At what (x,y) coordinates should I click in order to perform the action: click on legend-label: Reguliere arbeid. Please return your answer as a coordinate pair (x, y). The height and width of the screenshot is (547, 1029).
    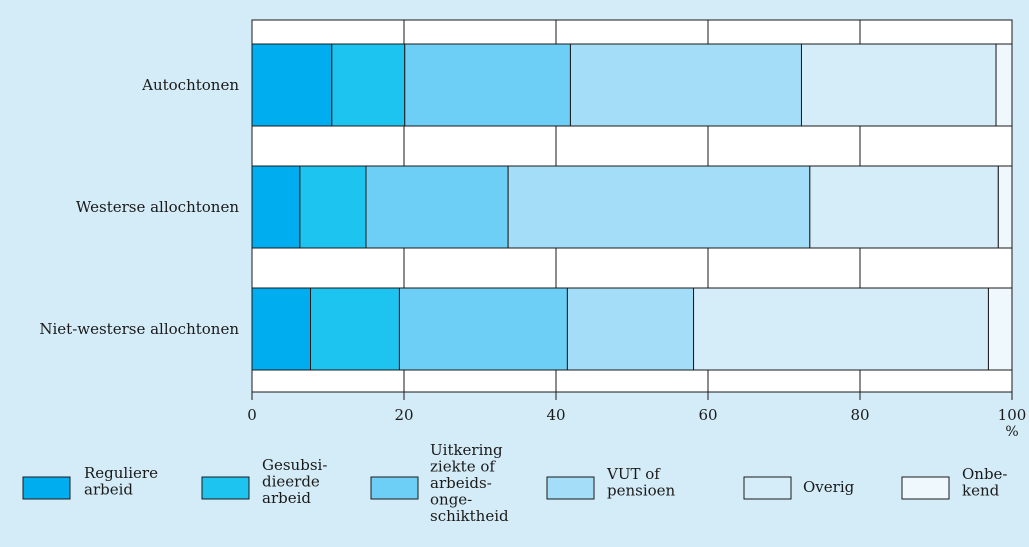
    Looking at the image, I should click on (121, 481).